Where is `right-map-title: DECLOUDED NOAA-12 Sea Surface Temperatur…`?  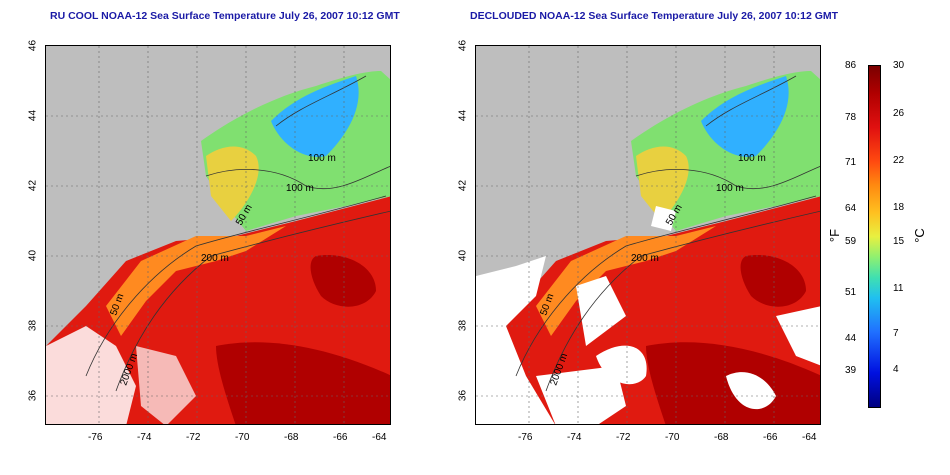 right-map-title: DECLOUDED NOAA-12 Sea Surface Temperatur… is located at coordinates (654, 16).